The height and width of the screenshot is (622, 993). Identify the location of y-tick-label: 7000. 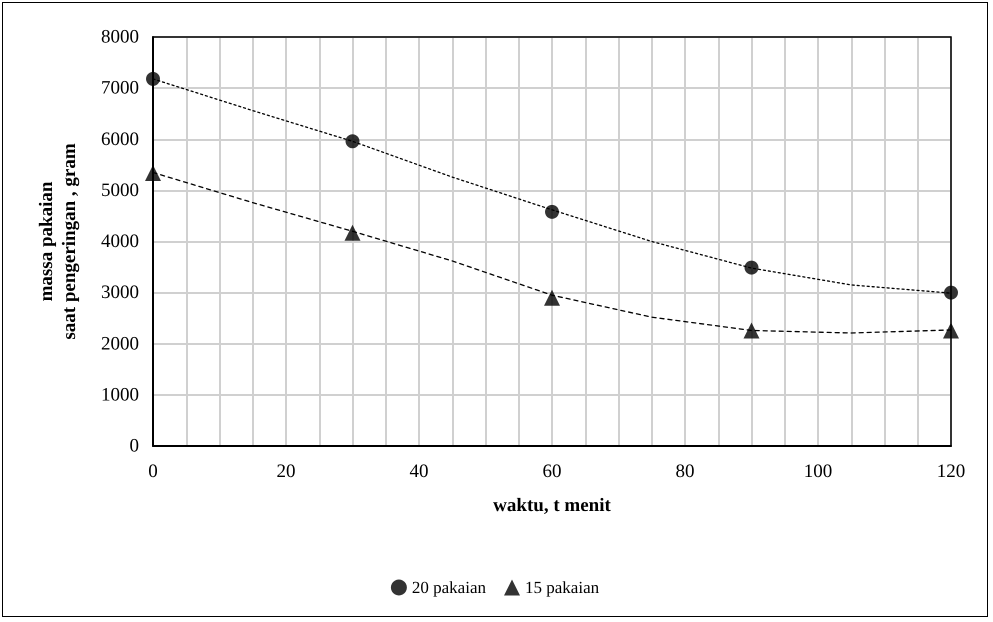
(120, 88).